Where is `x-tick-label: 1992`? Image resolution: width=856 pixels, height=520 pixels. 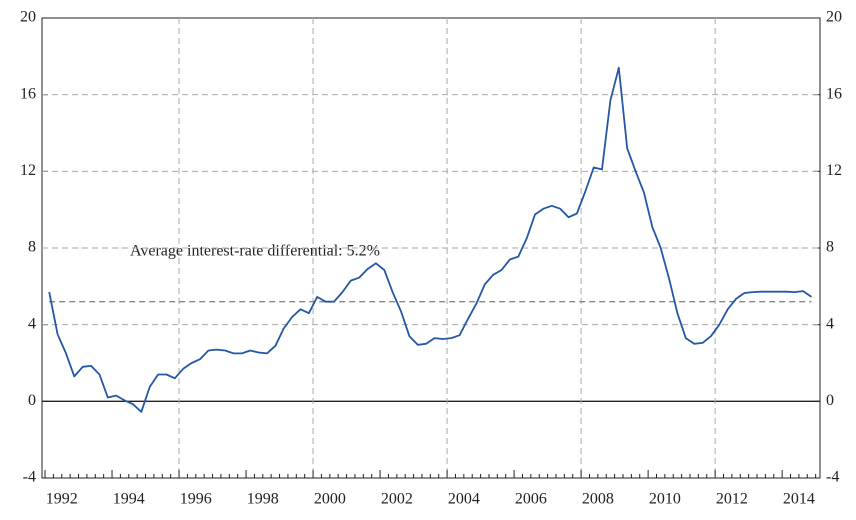 x-tick-label: 1992 is located at coordinates (62, 499).